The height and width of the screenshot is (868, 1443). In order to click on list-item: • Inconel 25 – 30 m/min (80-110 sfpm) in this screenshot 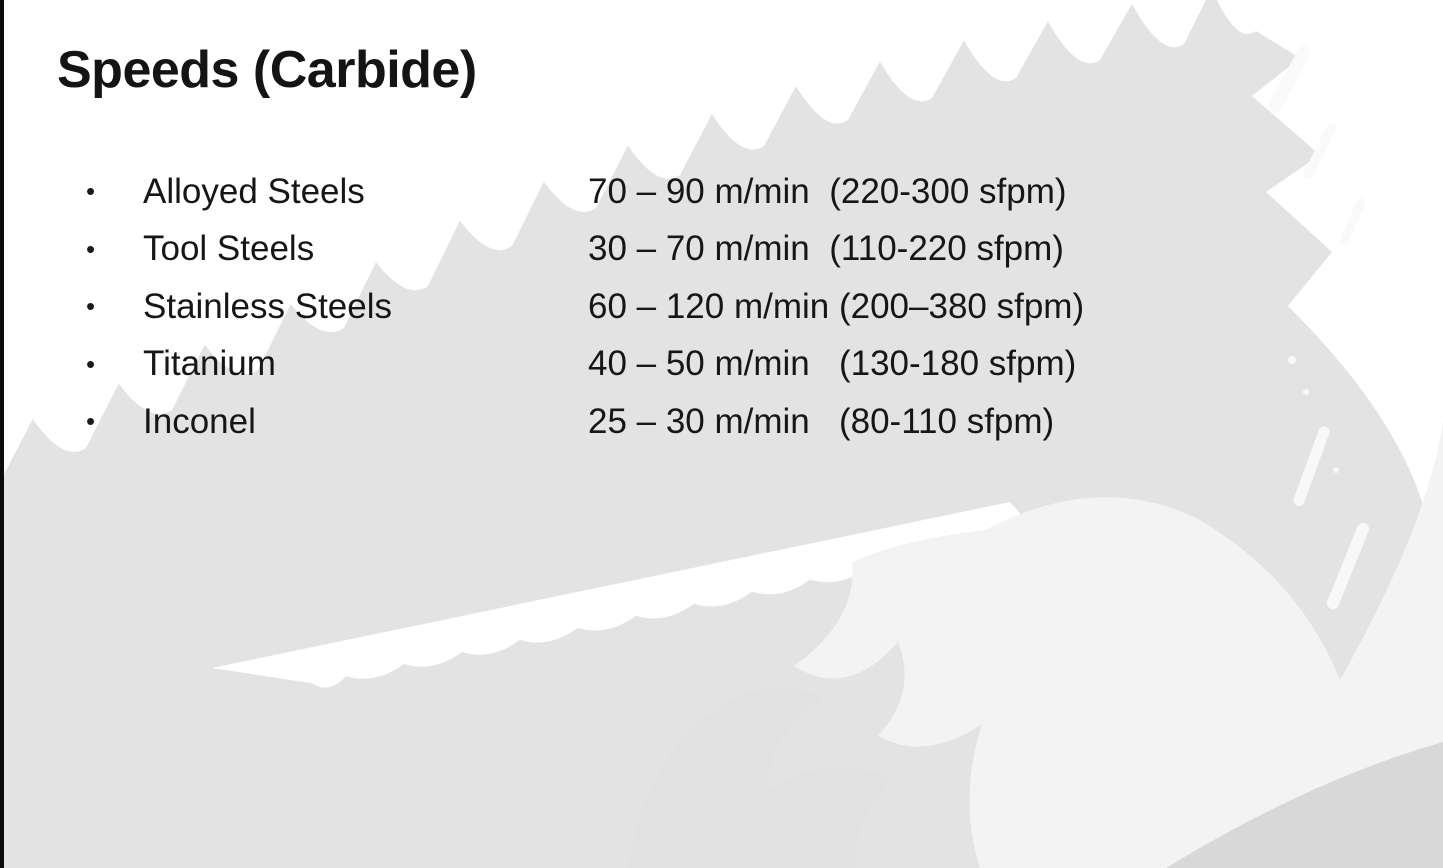, I will do `click(746, 422)`.